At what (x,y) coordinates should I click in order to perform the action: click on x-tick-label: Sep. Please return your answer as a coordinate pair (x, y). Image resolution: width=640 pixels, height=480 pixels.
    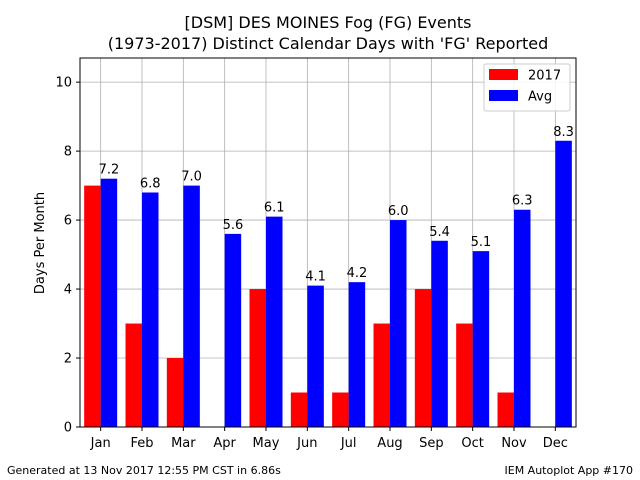
    Looking at the image, I should click on (431, 443).